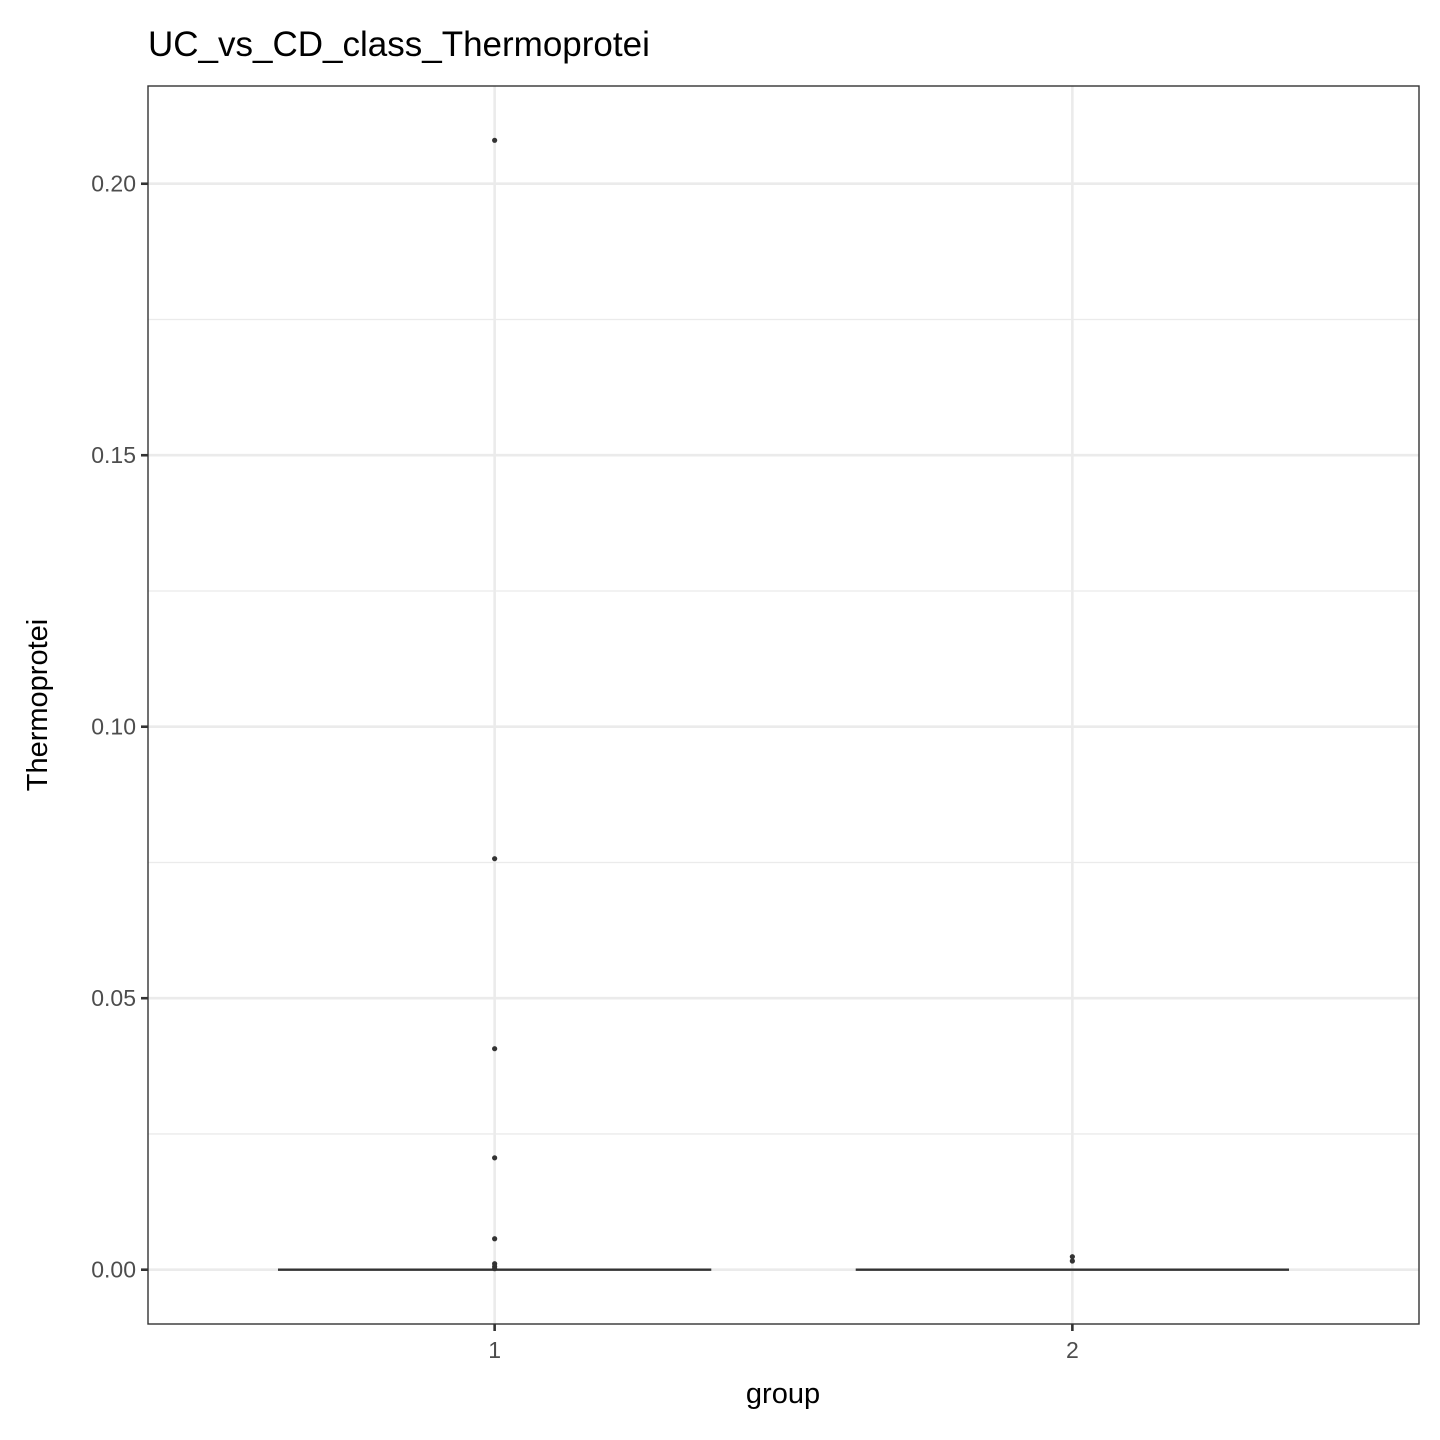 Image resolution: width=1440 pixels, height=1440 pixels. Describe the element at coordinates (38, 705) in the screenshot. I see `y-axis-title: Thermoprotei` at that location.